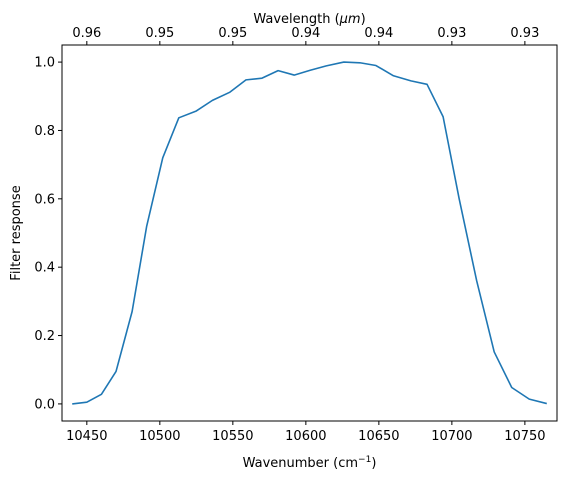 The image size is (570, 480). Describe the element at coordinates (44, 336) in the screenshot. I see `y-tick-label: 0.2` at that location.